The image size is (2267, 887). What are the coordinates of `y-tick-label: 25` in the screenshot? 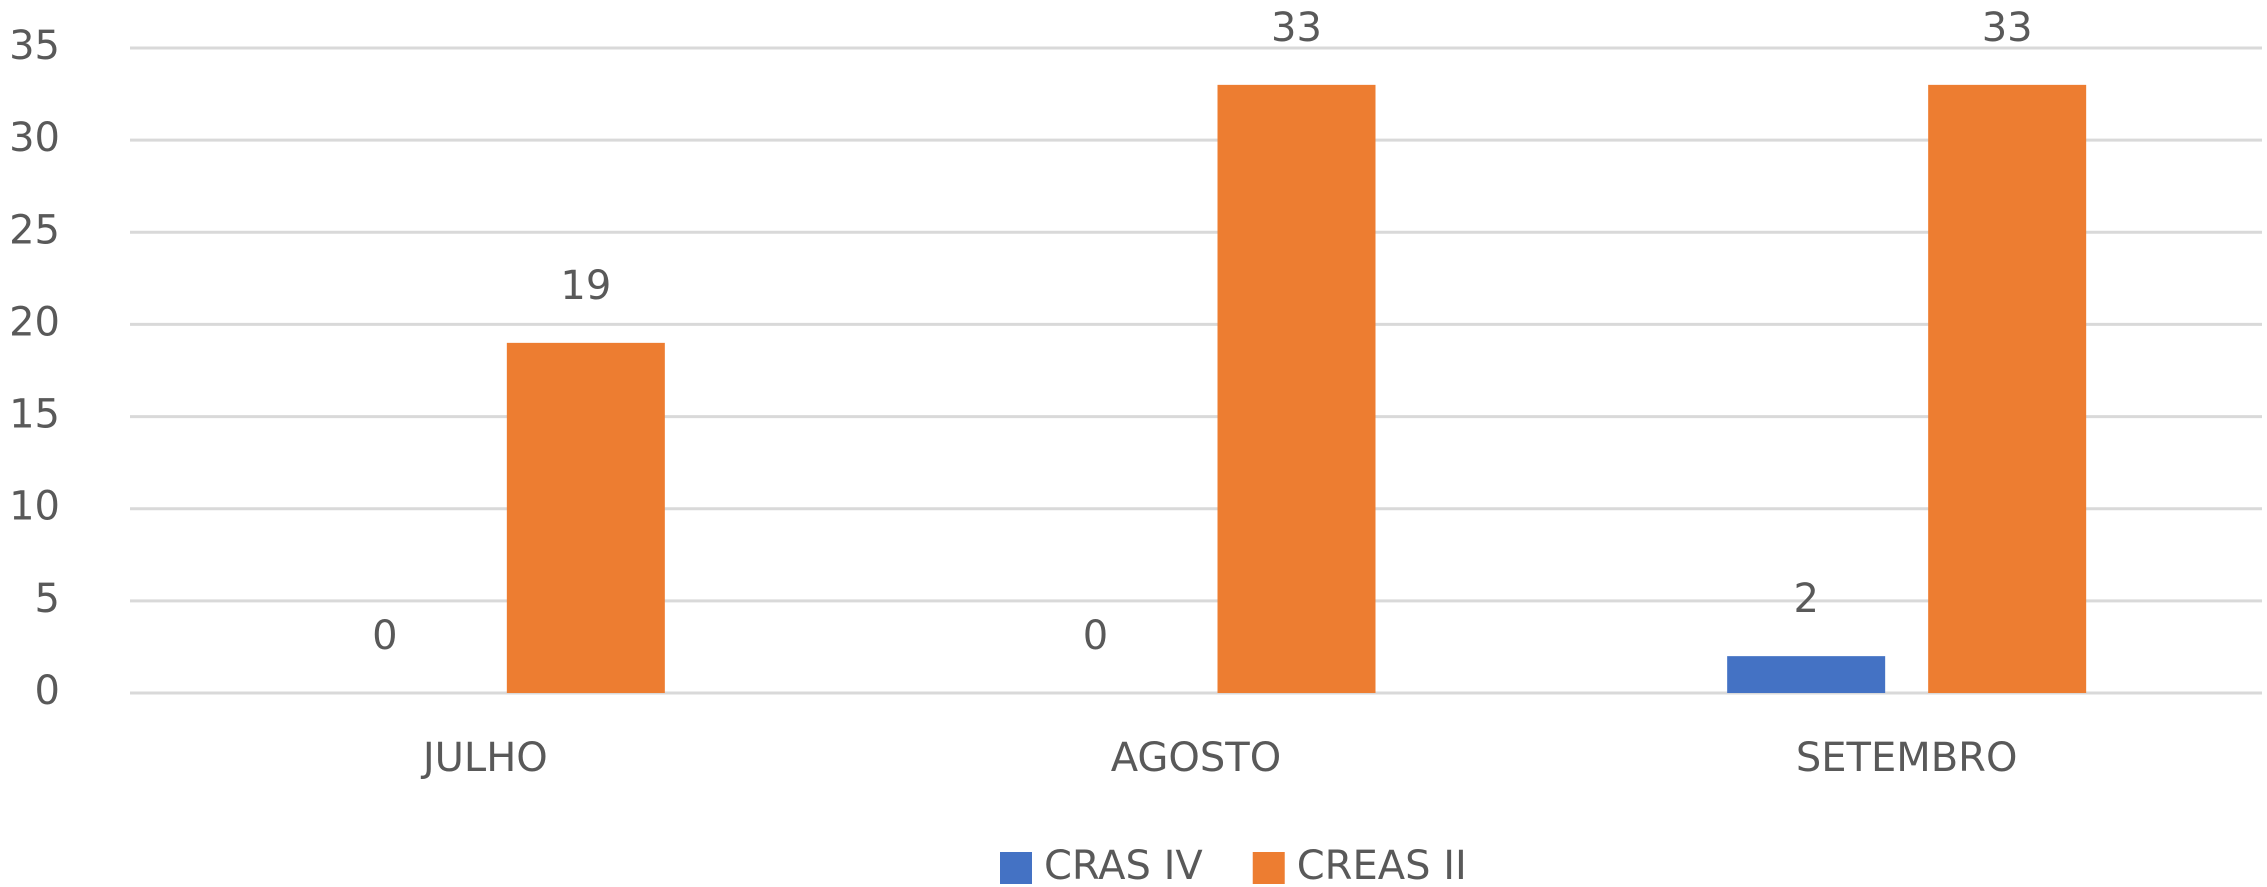 It's located at (34, 230).